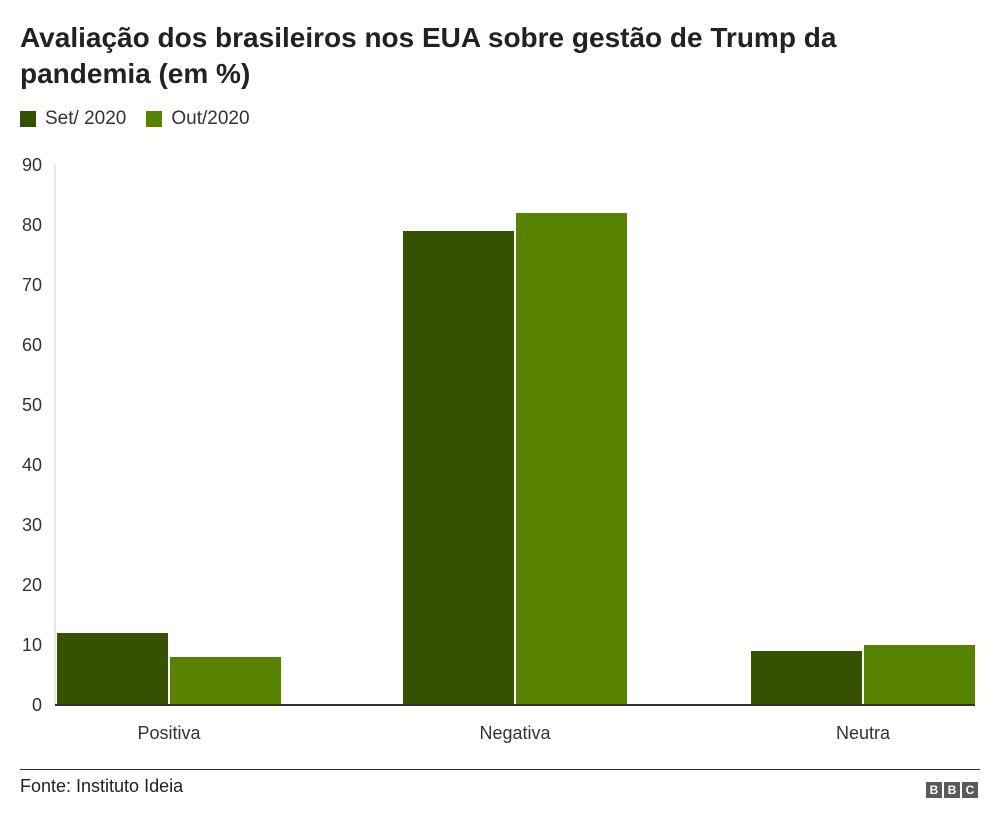  What do you see at coordinates (32, 225) in the screenshot?
I see `y-tick-label-80: 80` at bounding box center [32, 225].